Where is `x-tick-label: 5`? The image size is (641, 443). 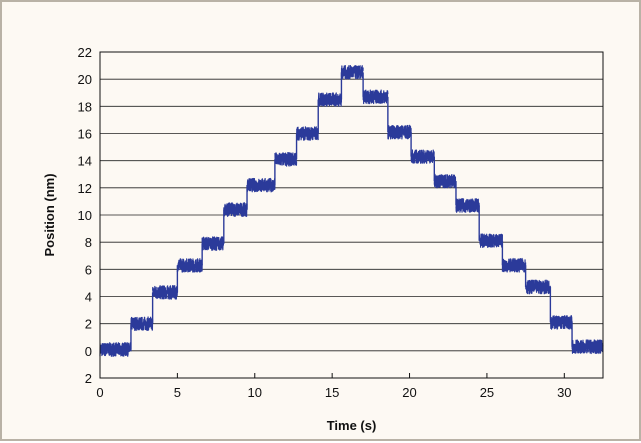 x-tick-label: 5 is located at coordinates (177, 392).